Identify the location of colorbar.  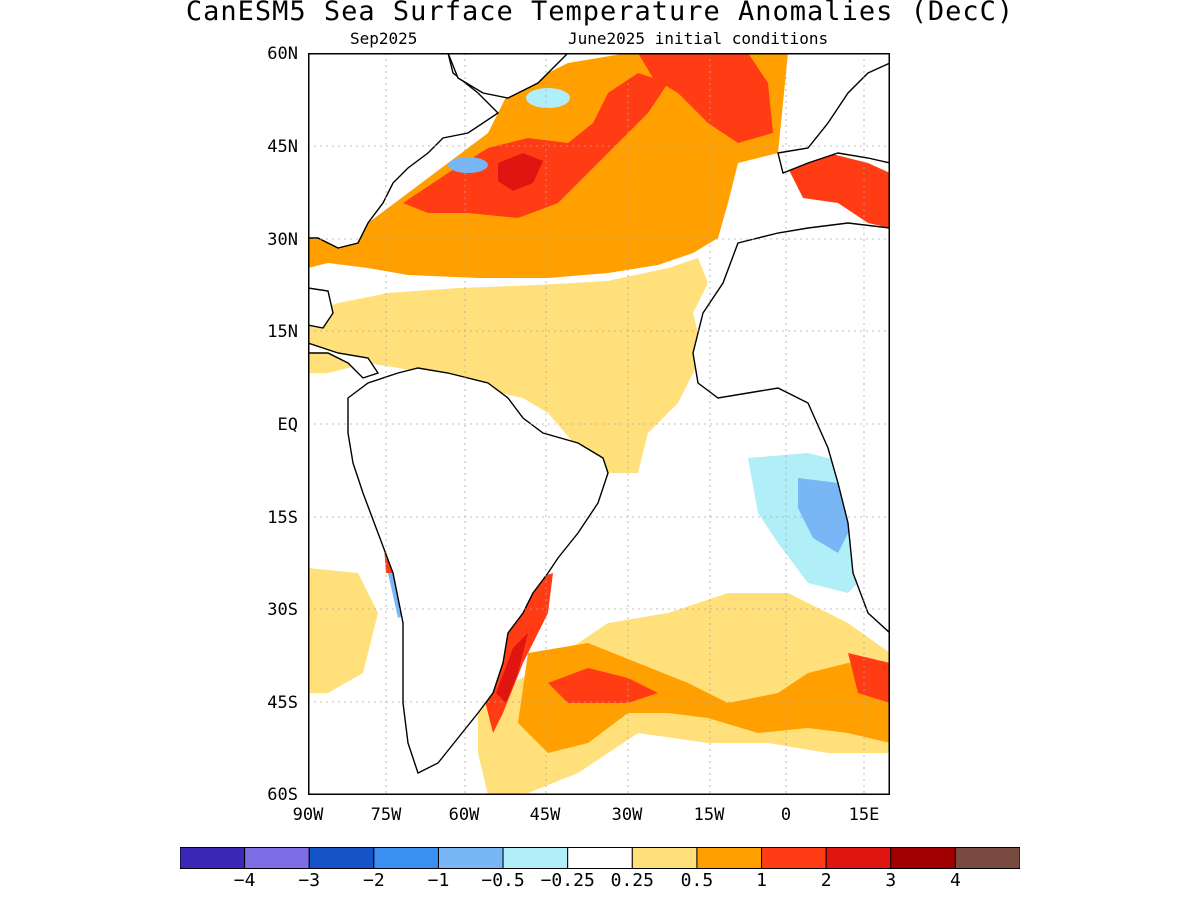
(600, 858).